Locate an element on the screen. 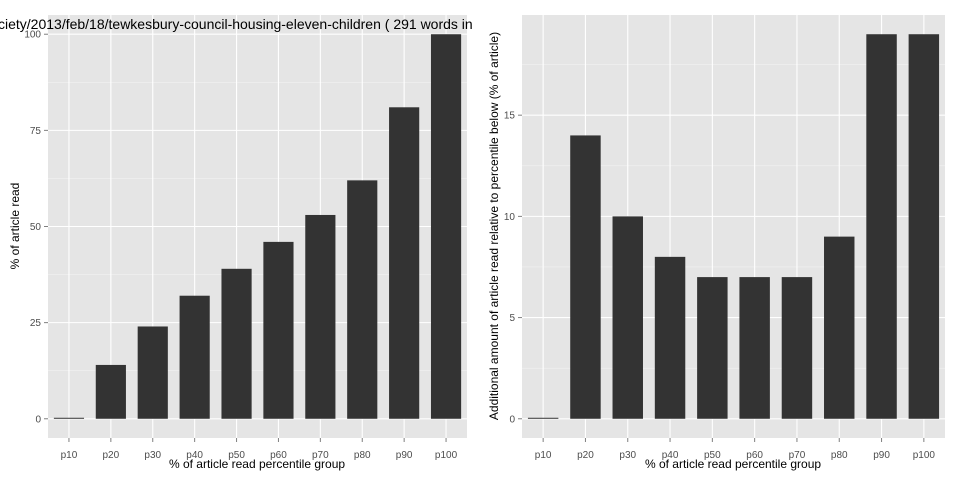 This screenshot has height=480, width=960. y-tick-label: 5 is located at coordinates (512, 318).